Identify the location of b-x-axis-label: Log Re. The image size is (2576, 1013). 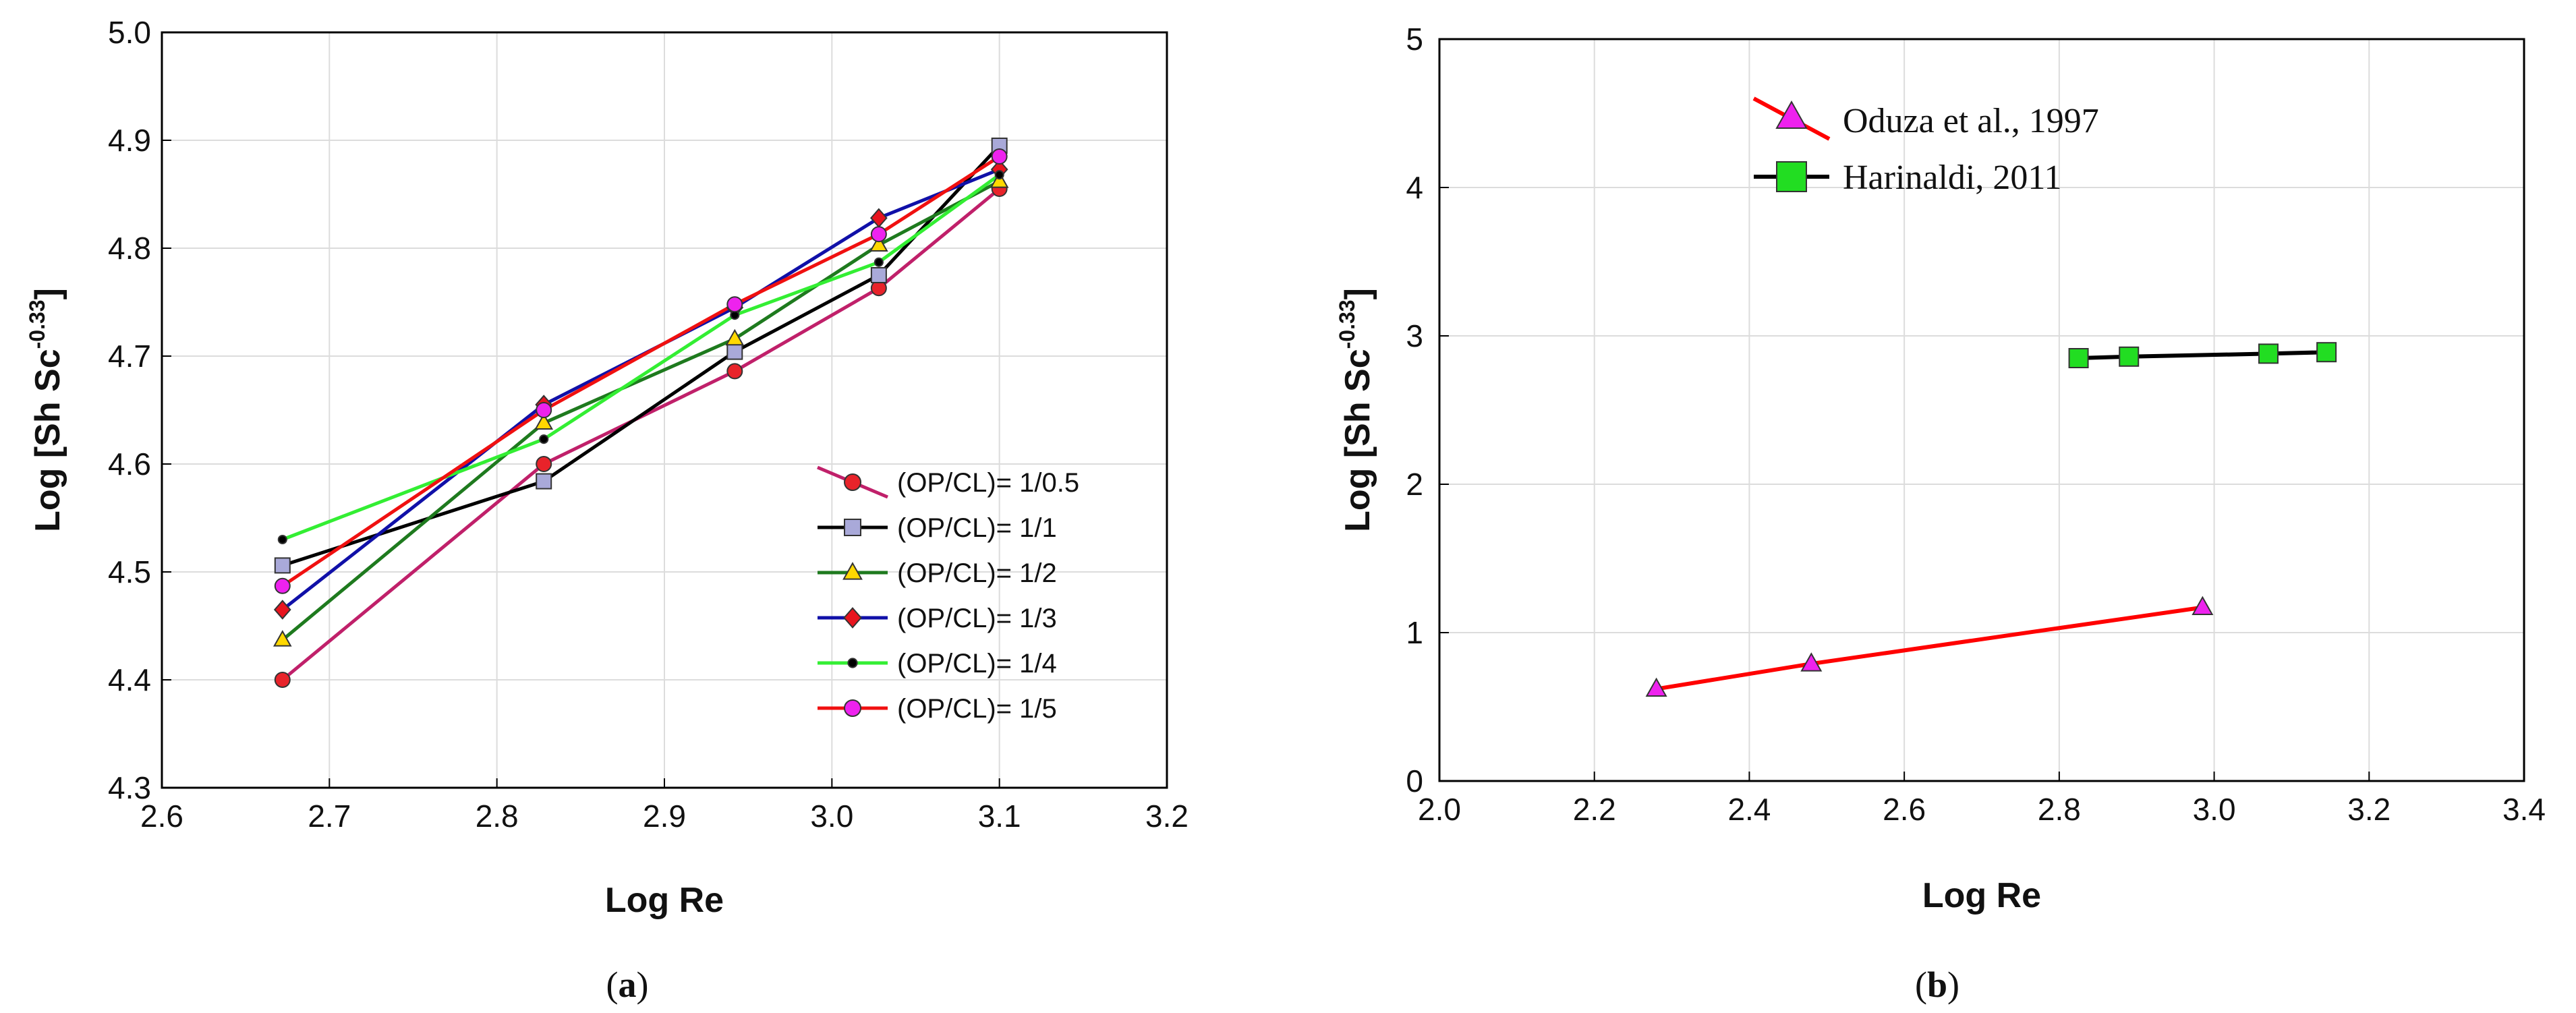
(1981, 895).